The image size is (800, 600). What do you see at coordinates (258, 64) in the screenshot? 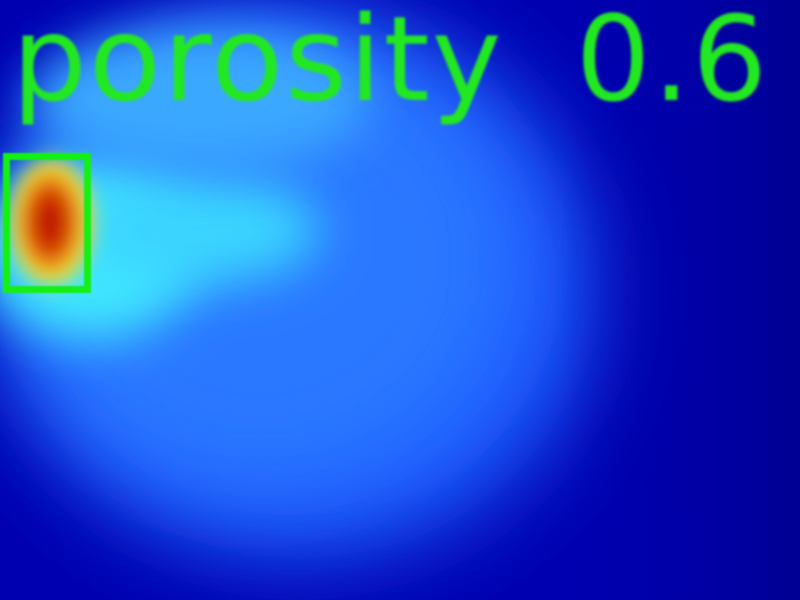
I see `label-word: porosity` at bounding box center [258, 64].